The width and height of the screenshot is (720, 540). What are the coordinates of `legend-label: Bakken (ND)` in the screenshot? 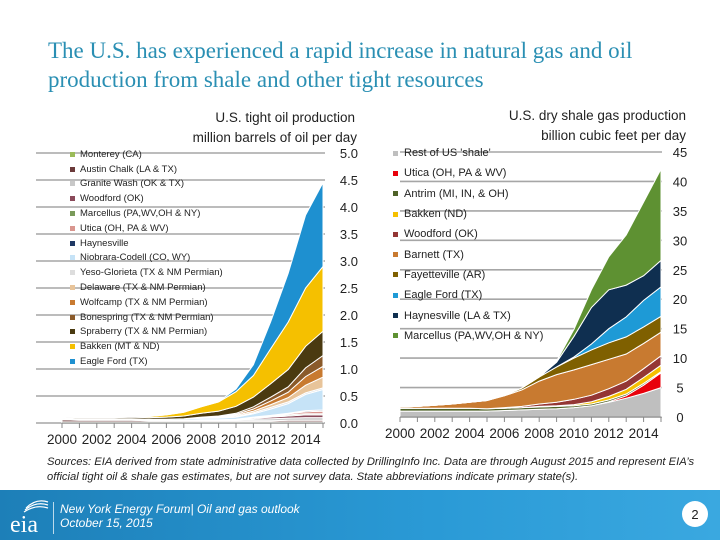 It's located at (435, 214).